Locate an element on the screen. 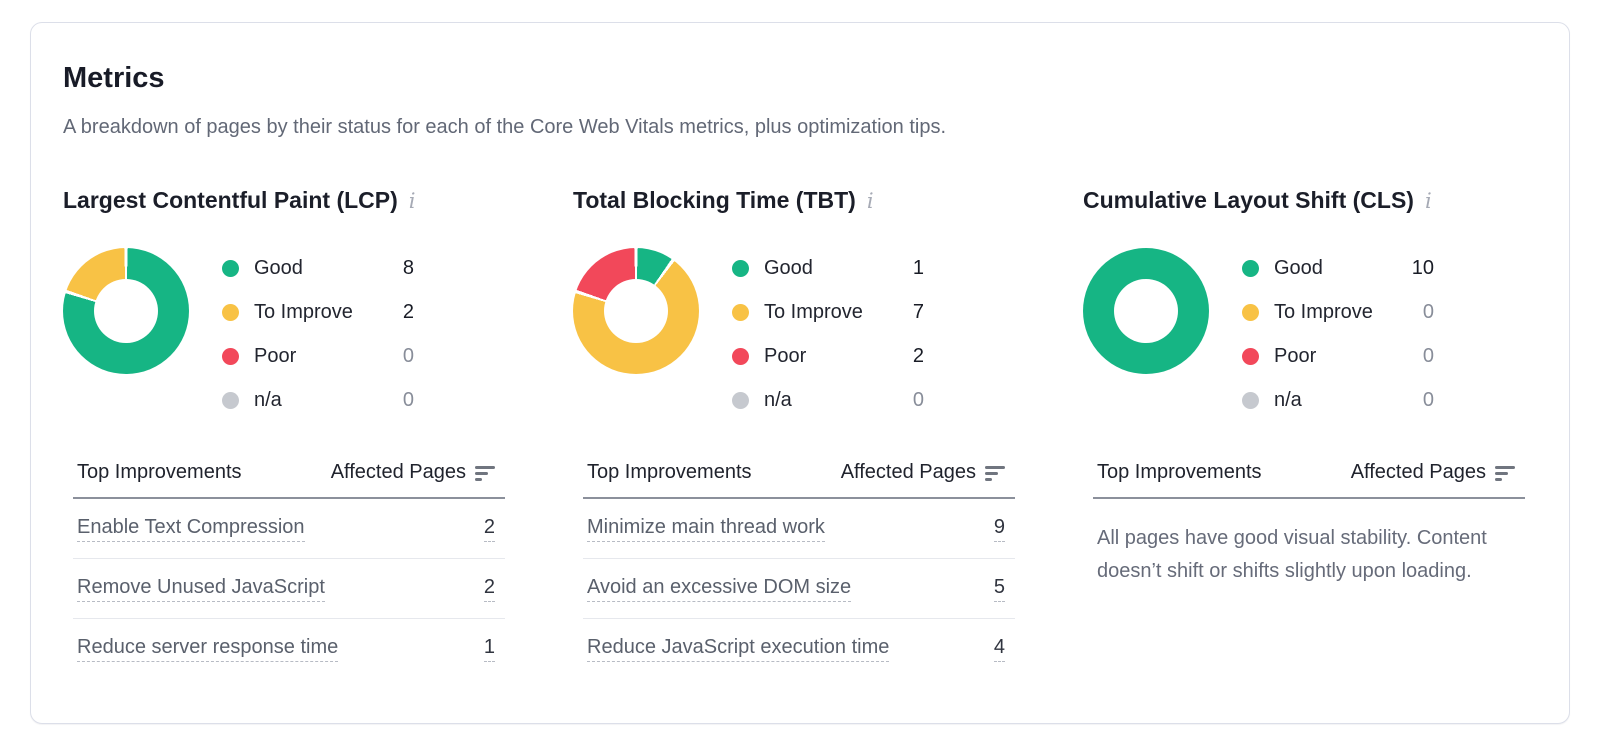 The image size is (1600, 746). tbt-donut-chart is located at coordinates (636, 311).